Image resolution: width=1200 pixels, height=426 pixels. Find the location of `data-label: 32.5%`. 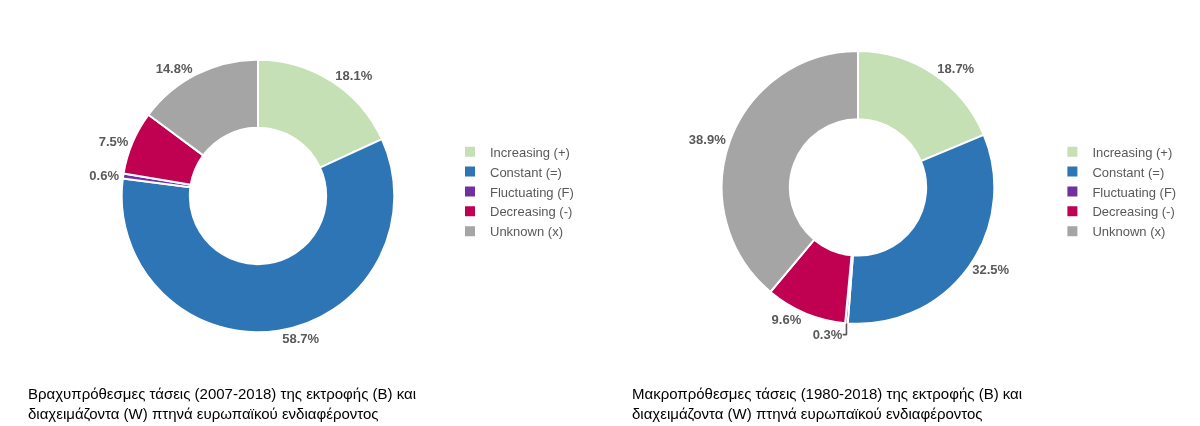

data-label: 32.5% is located at coordinates (991, 270).